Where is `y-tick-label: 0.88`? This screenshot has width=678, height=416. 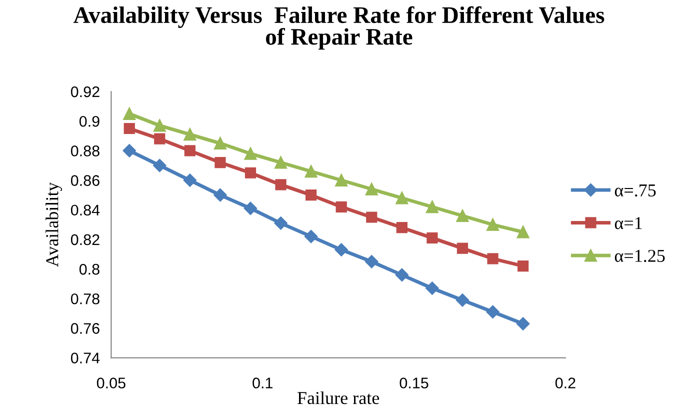
y-tick-label: 0.88 is located at coordinates (85, 151).